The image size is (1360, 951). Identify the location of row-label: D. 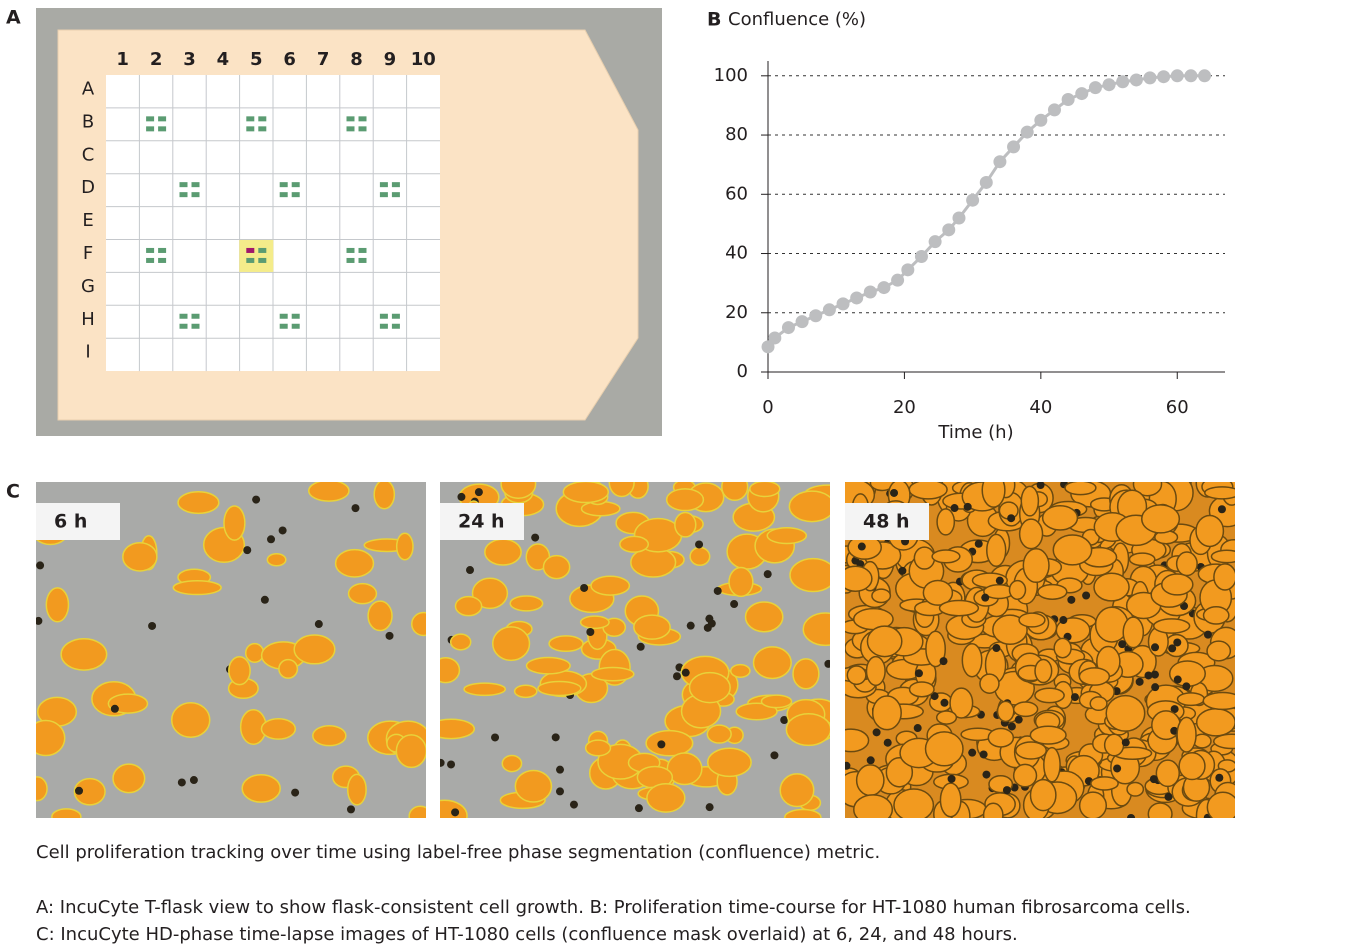
(88, 187).